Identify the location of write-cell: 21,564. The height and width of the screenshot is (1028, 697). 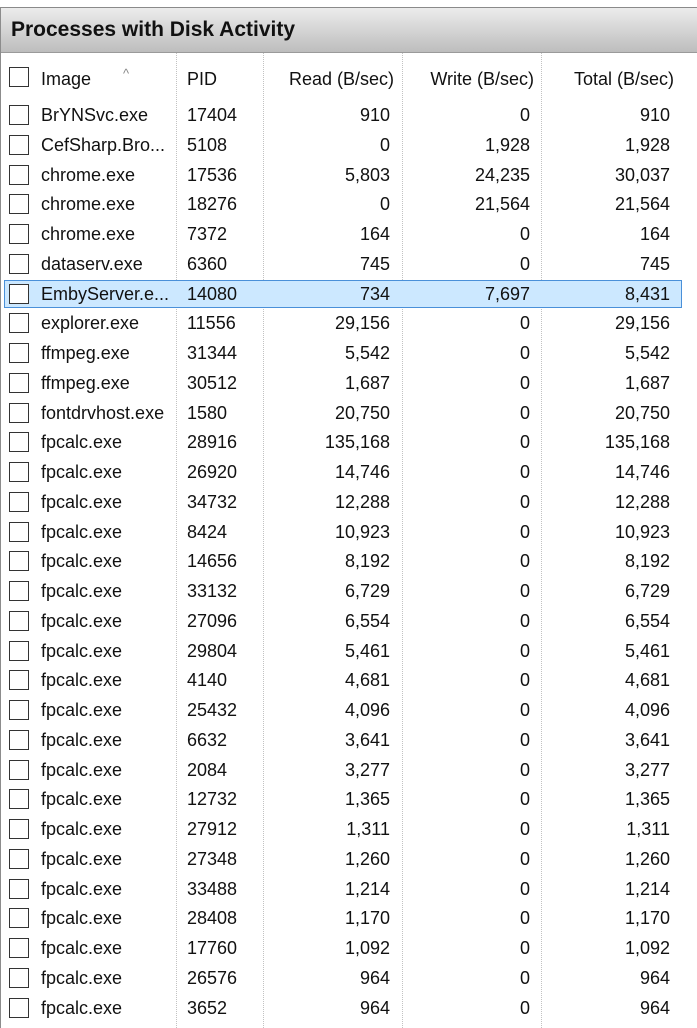
(502, 204).